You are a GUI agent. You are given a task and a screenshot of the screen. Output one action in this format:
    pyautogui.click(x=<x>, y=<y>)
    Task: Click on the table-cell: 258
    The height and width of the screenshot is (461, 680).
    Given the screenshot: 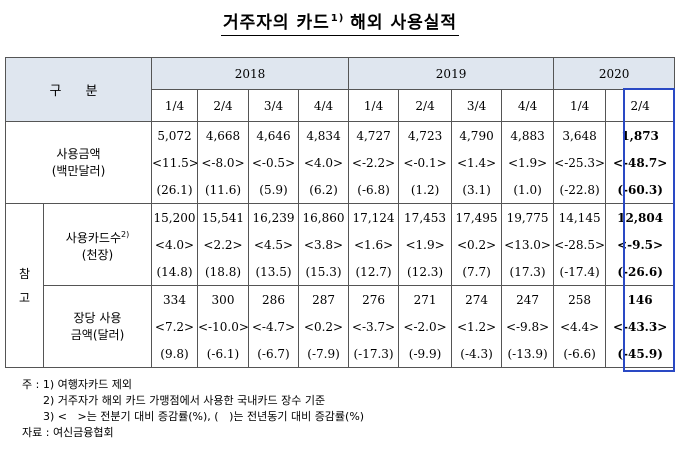 What is the action you would take?
    pyautogui.click(x=580, y=299)
    